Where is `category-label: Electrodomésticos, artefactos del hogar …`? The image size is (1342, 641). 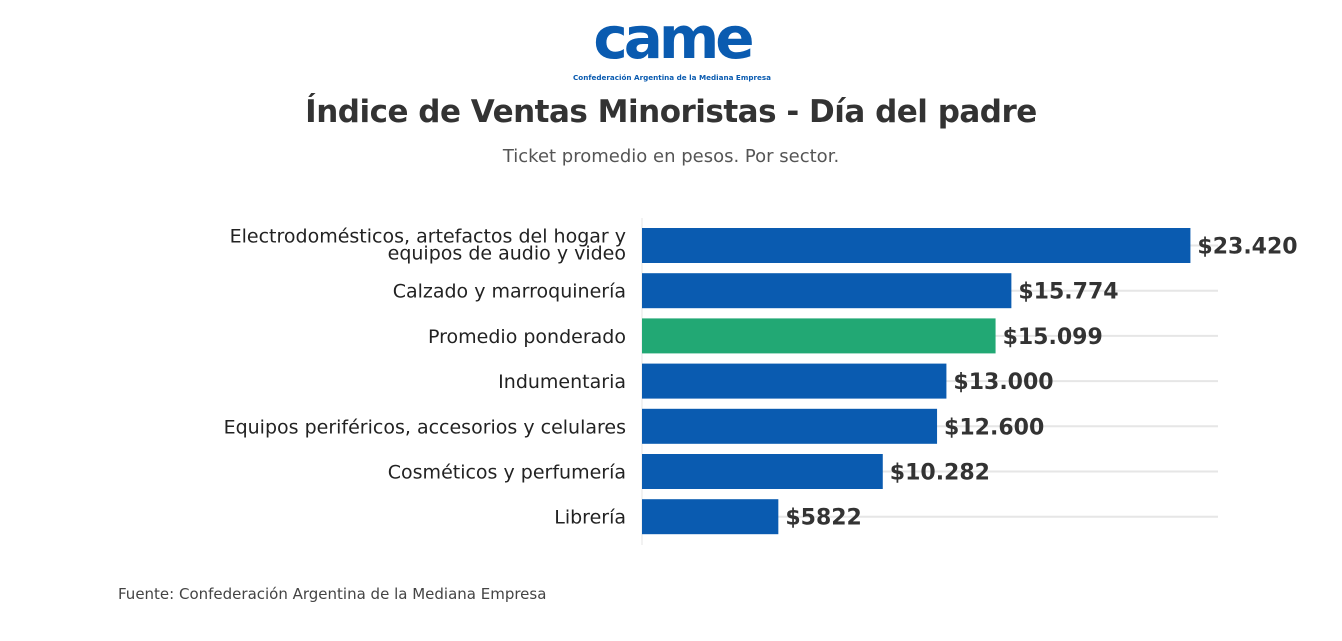
category-label: Electrodomésticos, artefactos del hogar … is located at coordinates (428, 245).